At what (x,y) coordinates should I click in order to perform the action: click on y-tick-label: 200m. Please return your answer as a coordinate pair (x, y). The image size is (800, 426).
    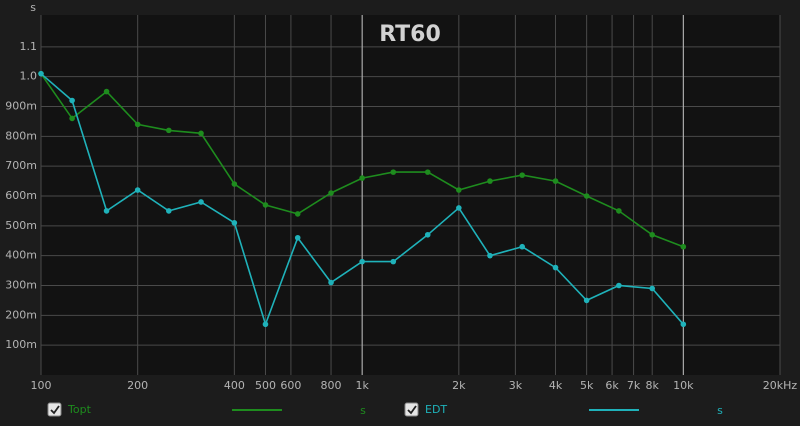
    Looking at the image, I should click on (21, 314).